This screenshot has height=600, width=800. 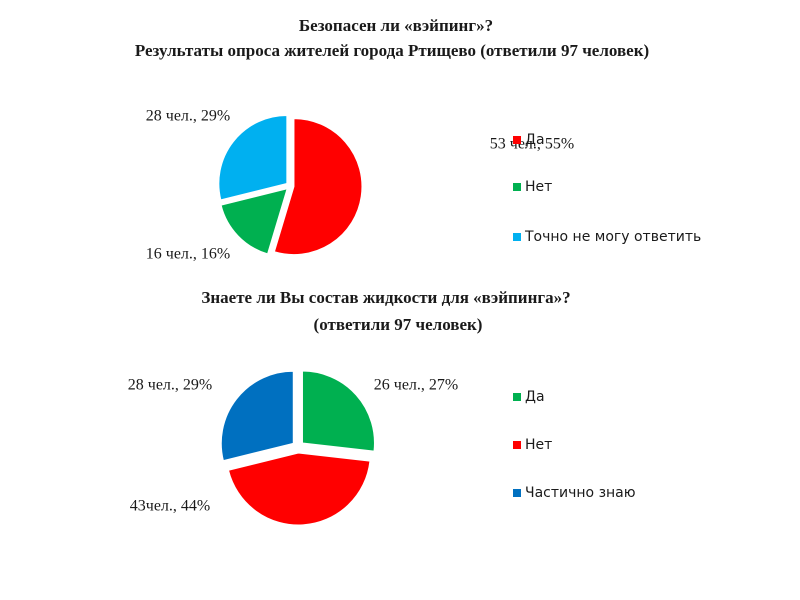 I want to click on legend-label: Частично знаю, so click(x=580, y=493).